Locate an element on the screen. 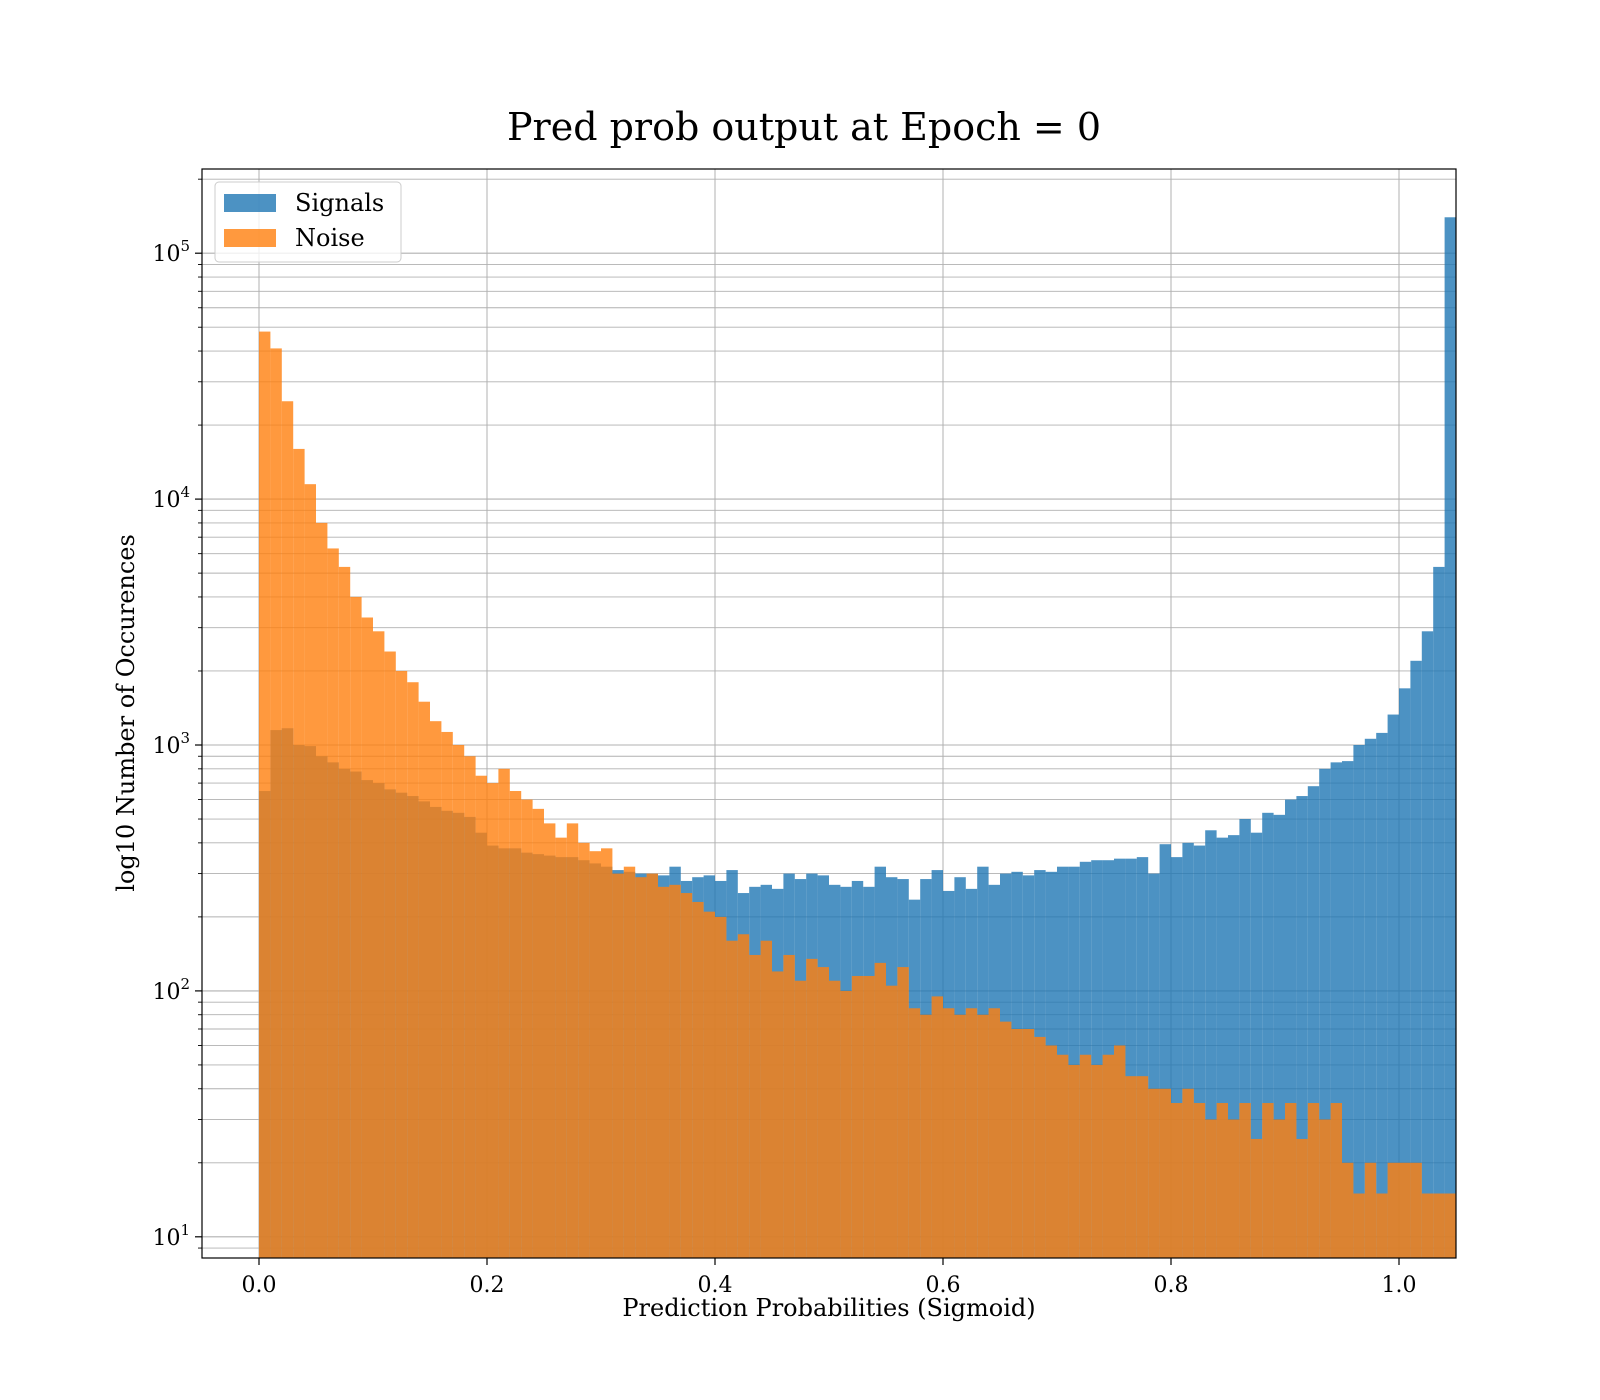 The image size is (1600, 1400). legend-swatch-noise is located at coordinates (250, 238).